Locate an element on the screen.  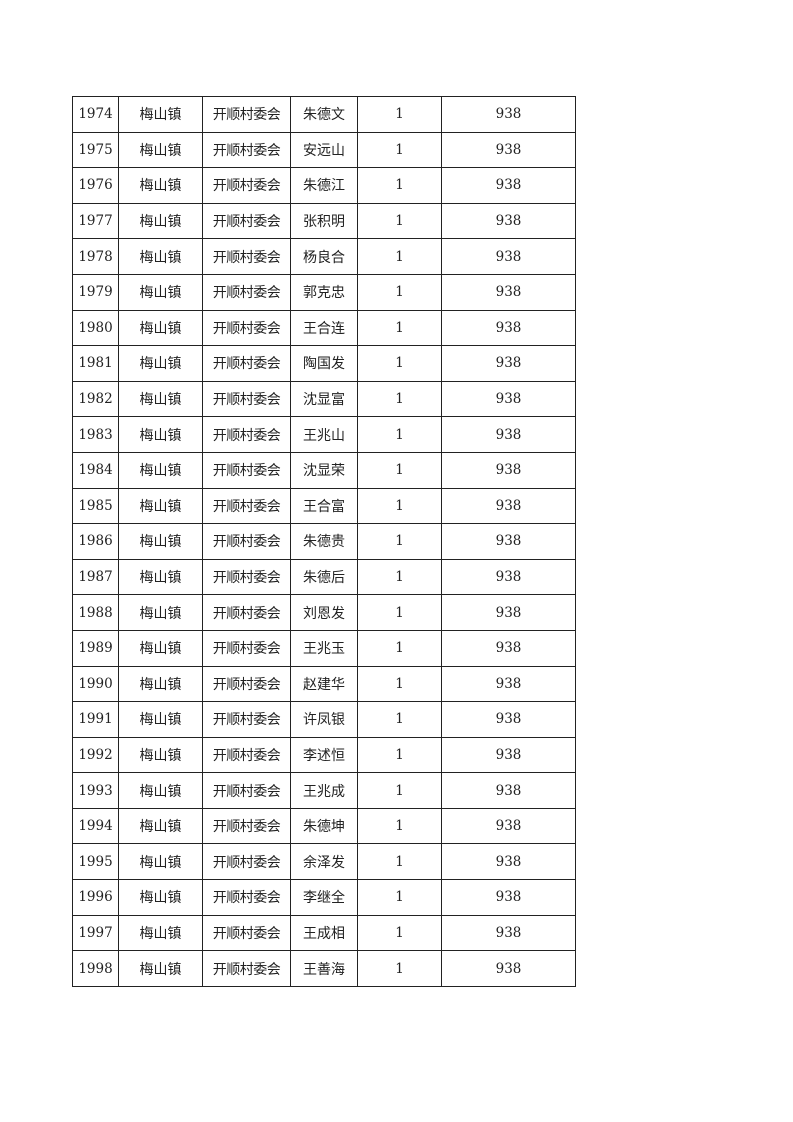
person-name-cell: 杨良合 is located at coordinates (324, 256).